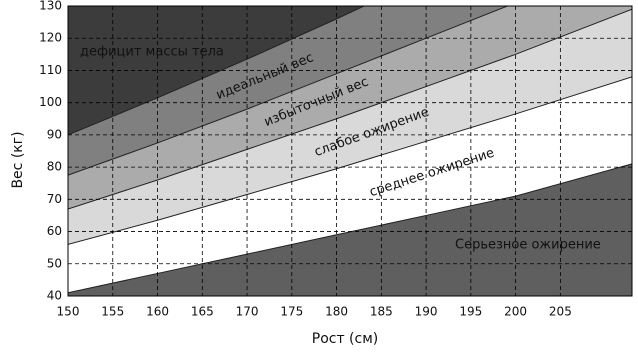  Describe the element at coordinates (54, 167) in the screenshot. I see `y-tick-label: 80` at that location.